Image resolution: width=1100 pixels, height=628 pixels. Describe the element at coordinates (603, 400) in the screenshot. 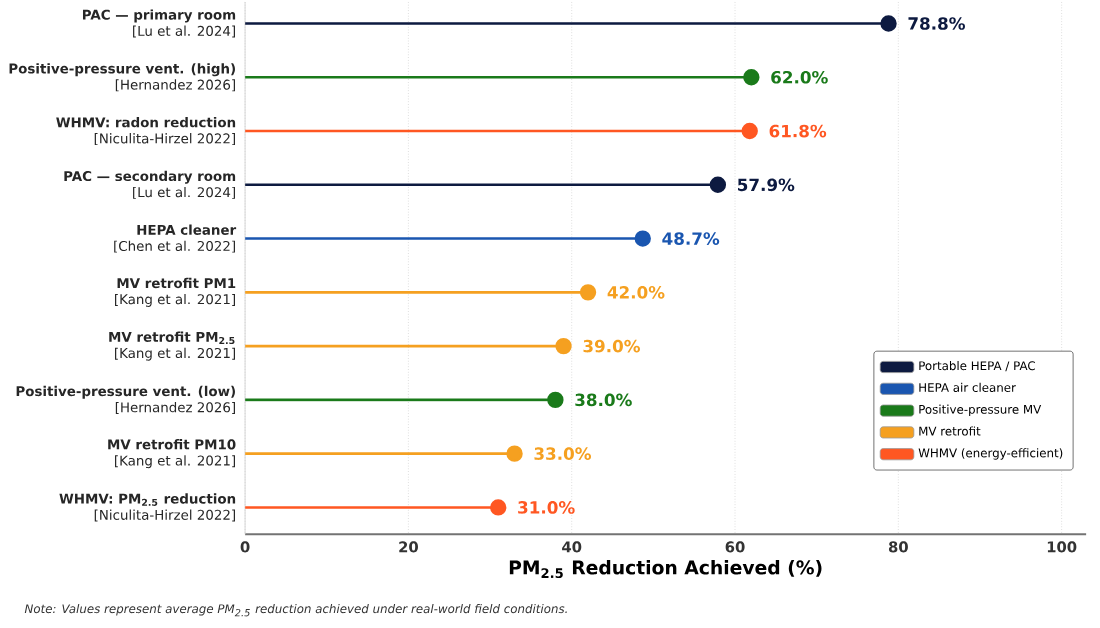

I see `data-label: 38.0%` at that location.